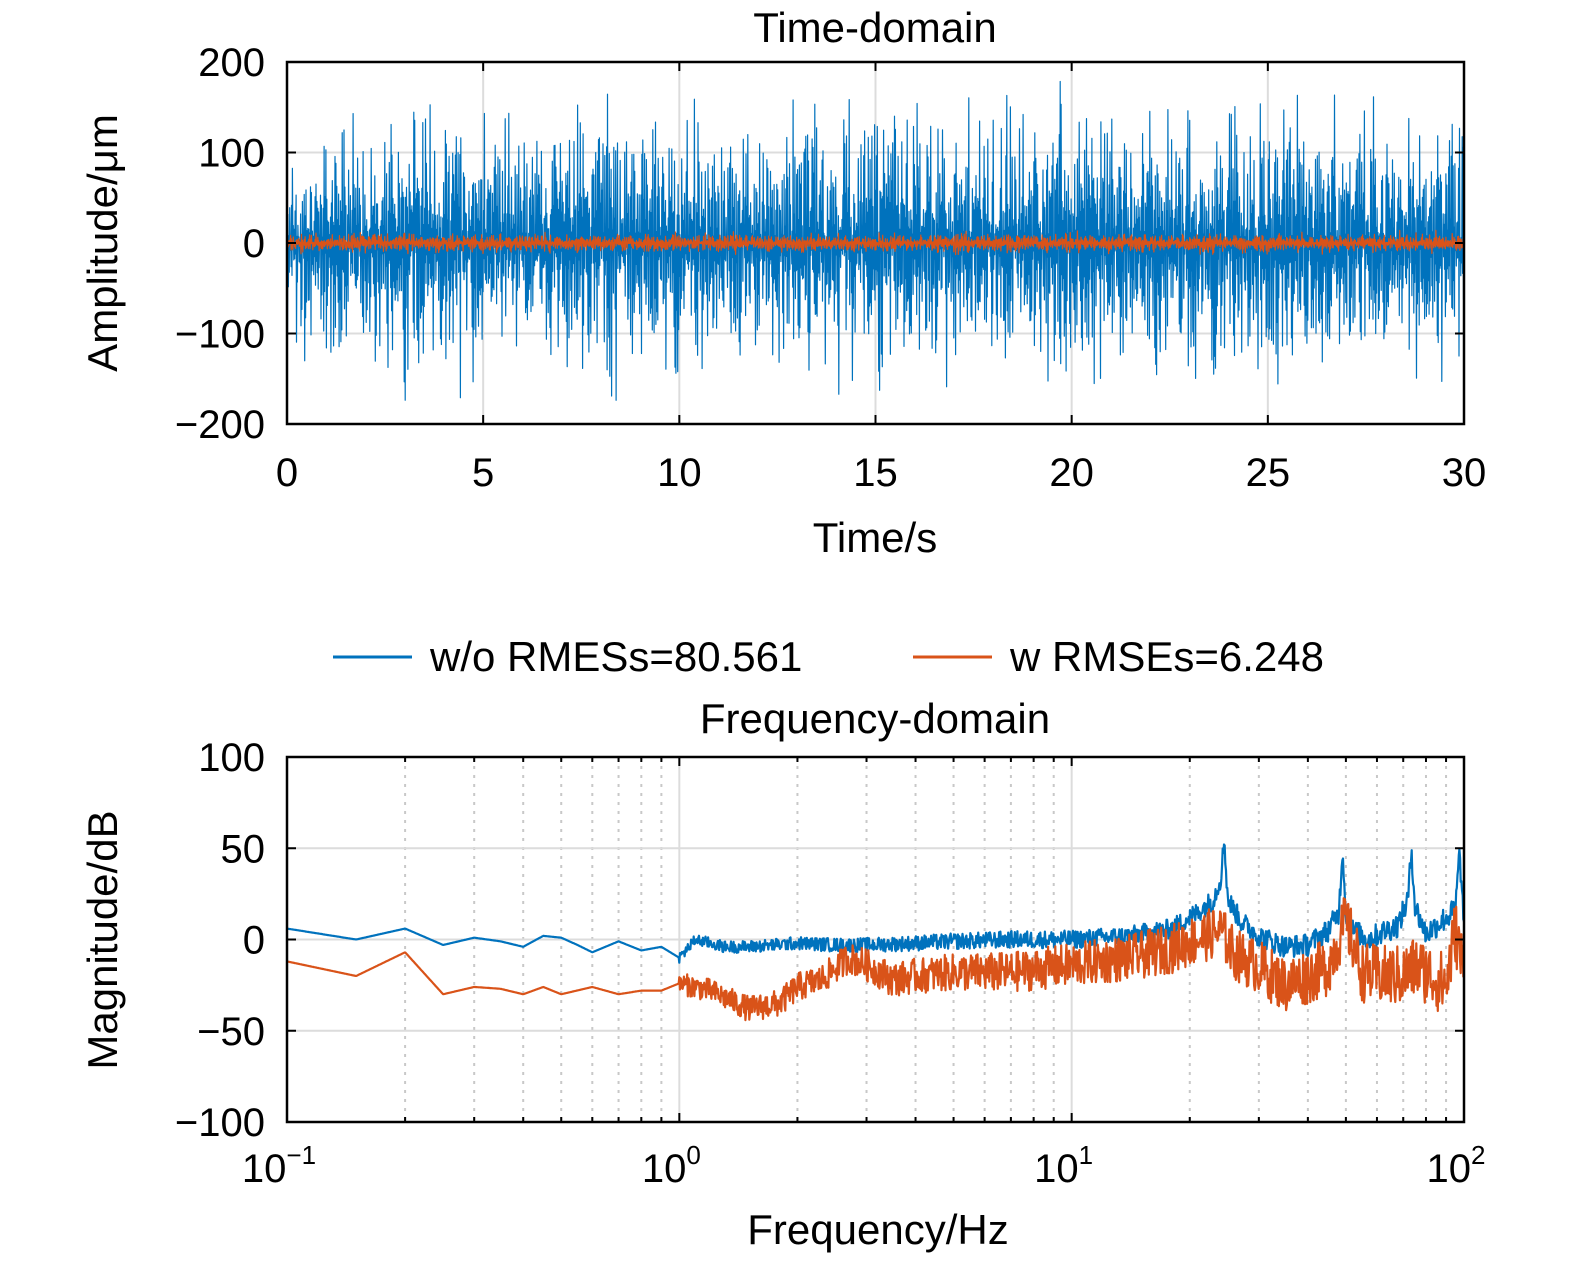 The height and width of the screenshot is (1270, 1575). Describe the element at coordinates (231, 63) in the screenshot. I see `y-tick-label: 200` at that location.